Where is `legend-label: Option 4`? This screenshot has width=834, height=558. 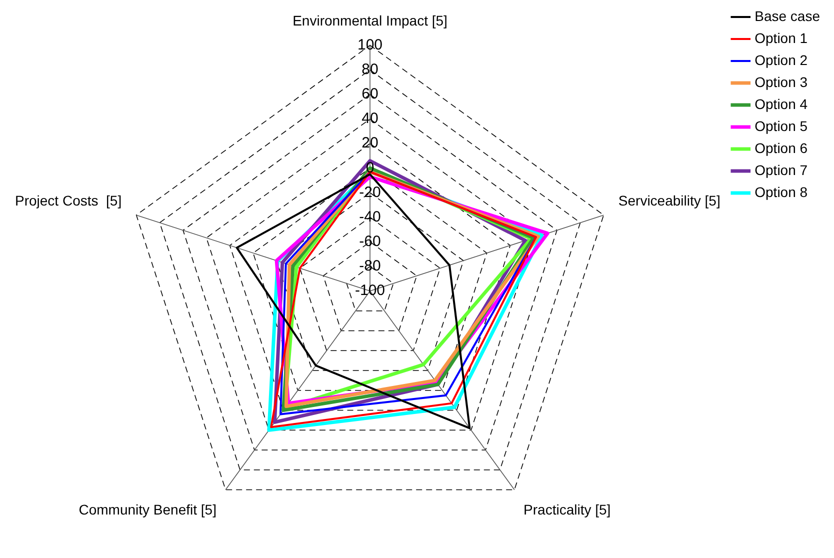 legend-label: Option 4 is located at coordinates (781, 104).